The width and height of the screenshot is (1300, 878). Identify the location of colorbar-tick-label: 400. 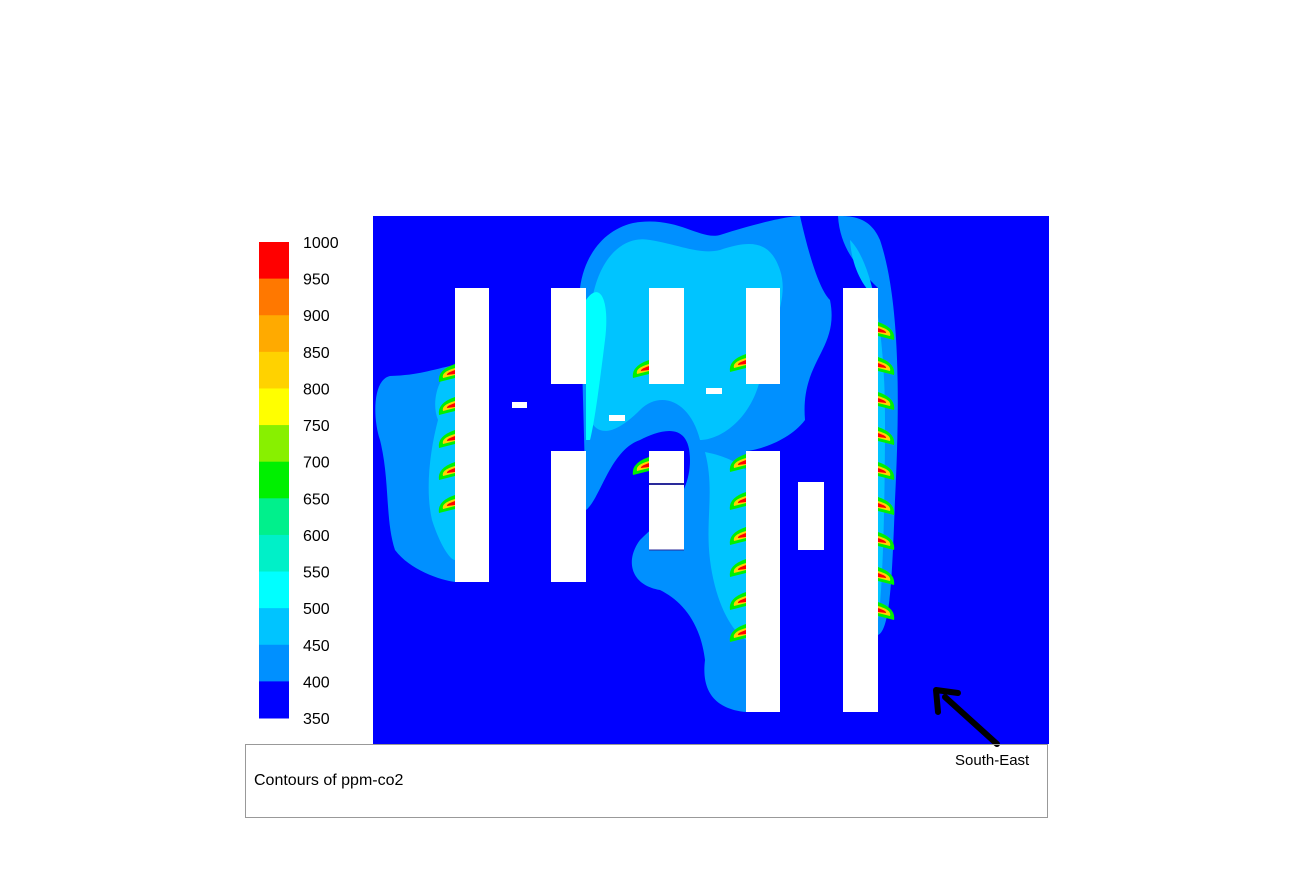
(316, 682).